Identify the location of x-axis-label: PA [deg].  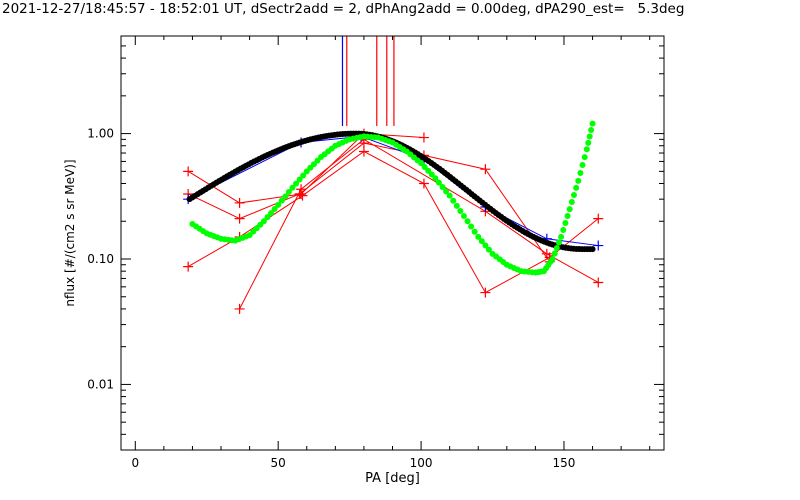
(392, 478).